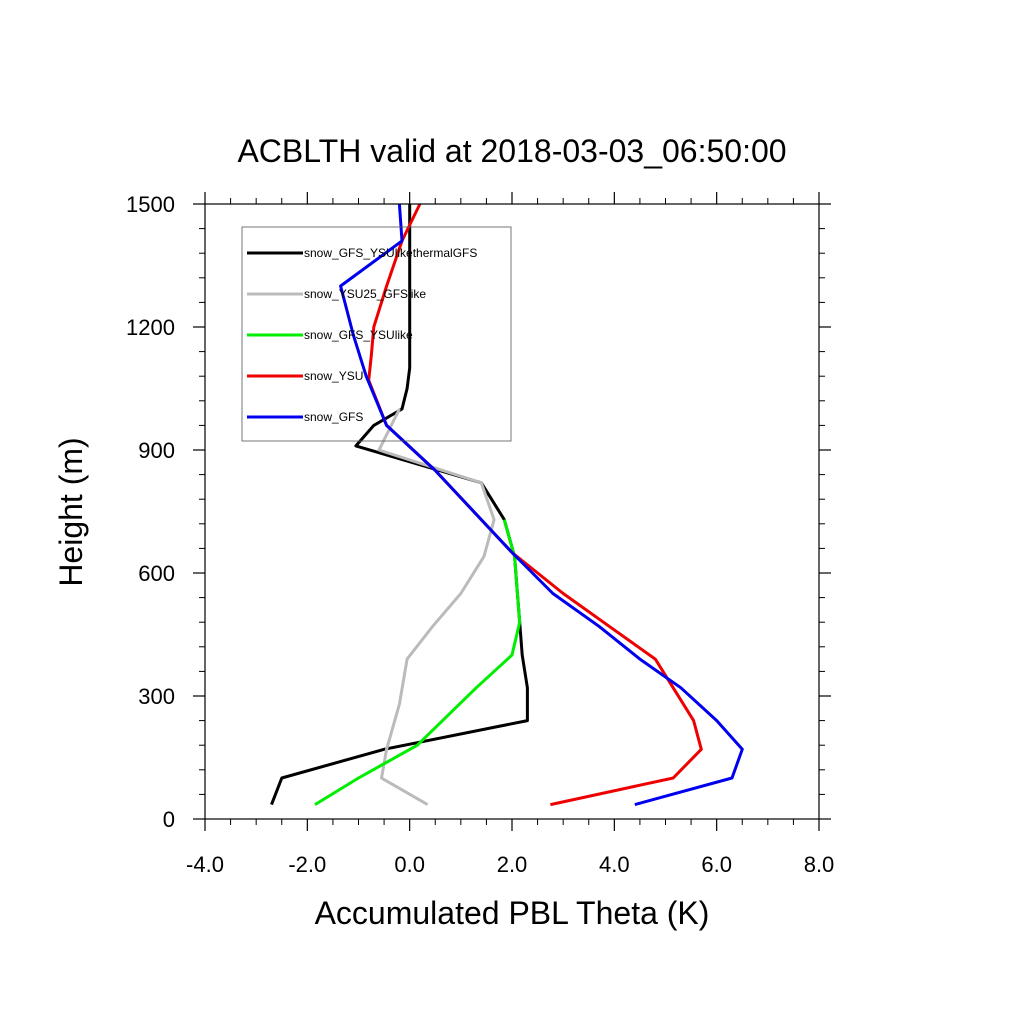  I want to click on y-tick-label: 300, so click(156, 696).